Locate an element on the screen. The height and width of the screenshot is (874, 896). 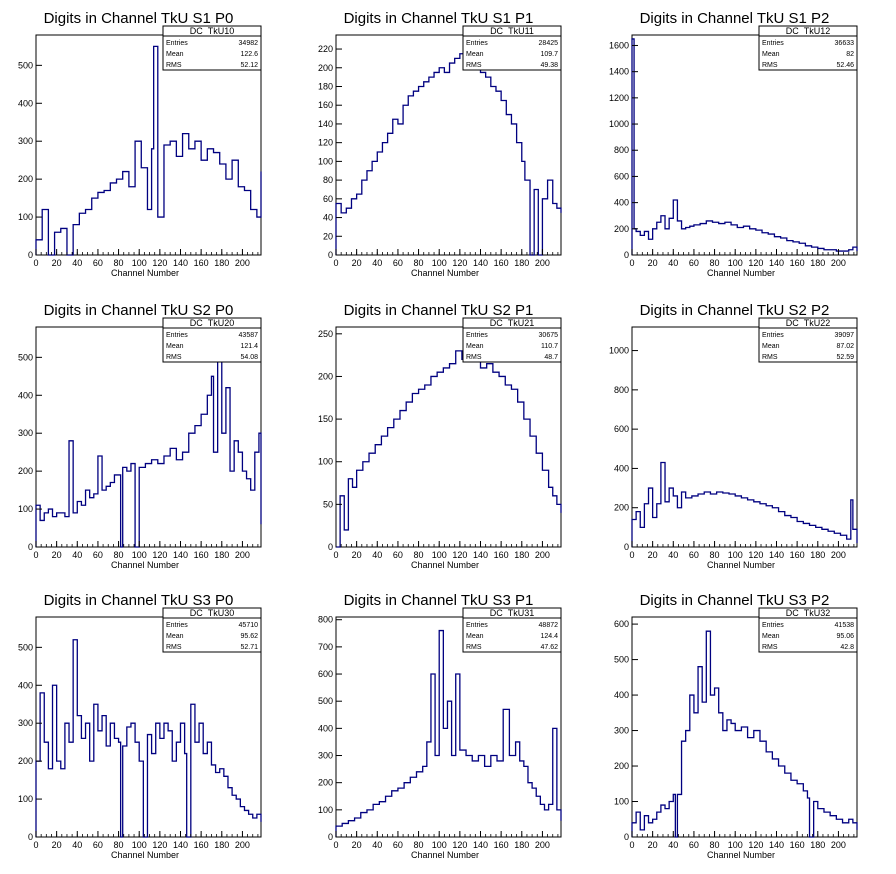
stats-value-entries: 43587 is located at coordinates (249, 335).